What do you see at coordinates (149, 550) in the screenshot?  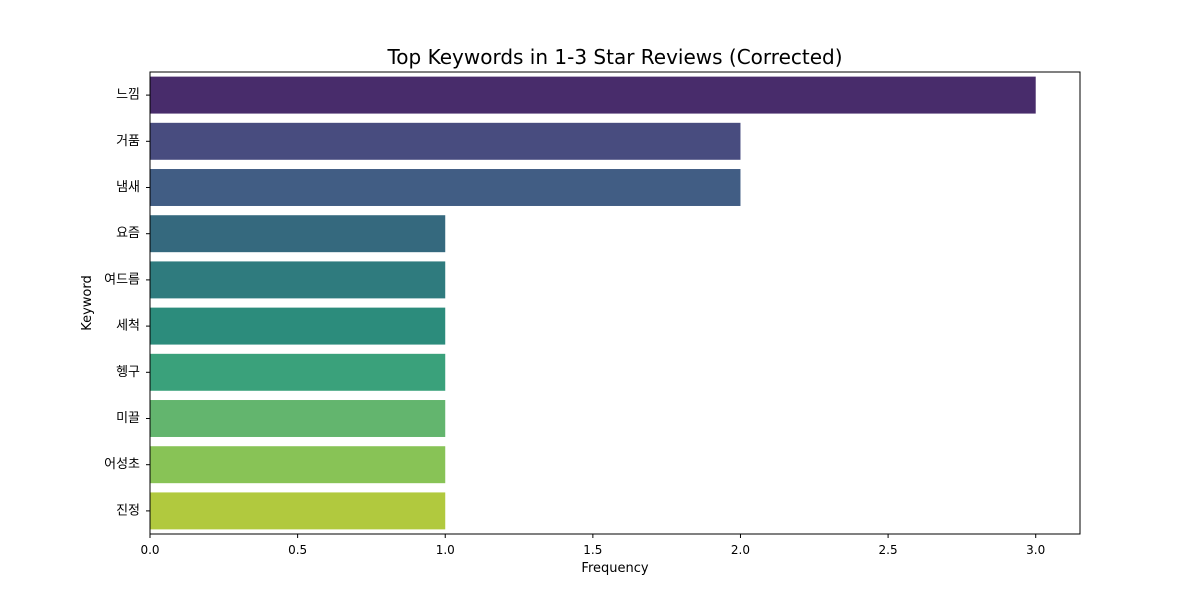 I see `x-tick-label: 0.0` at bounding box center [149, 550].